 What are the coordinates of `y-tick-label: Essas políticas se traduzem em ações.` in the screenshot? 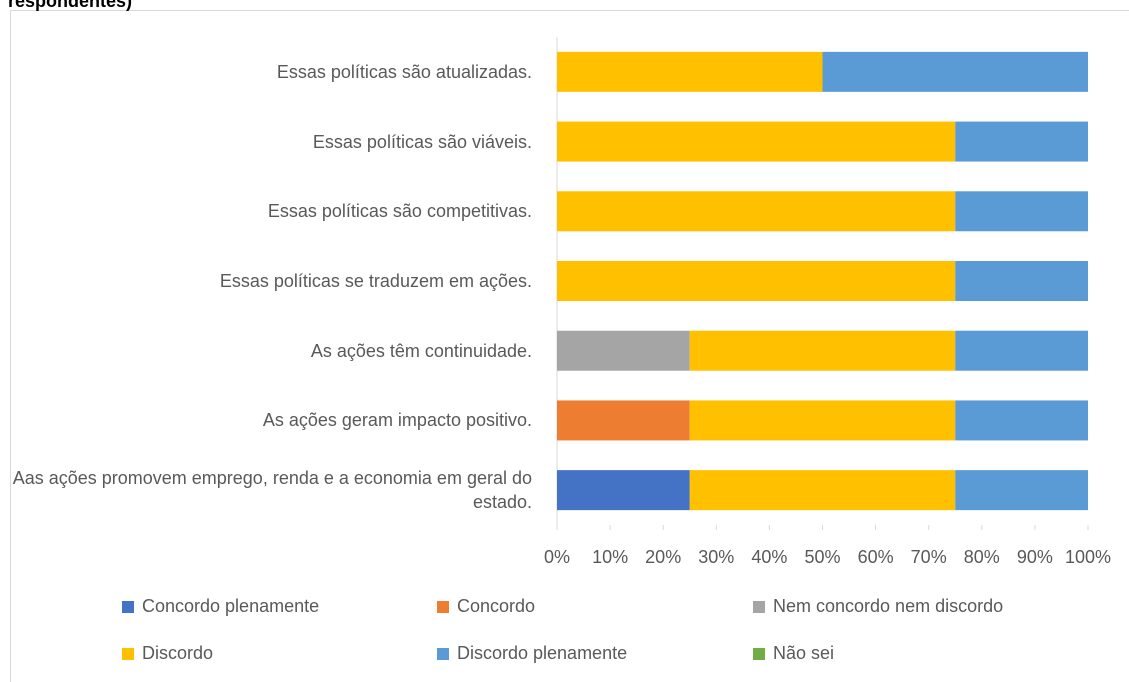 It's located at (375, 281).